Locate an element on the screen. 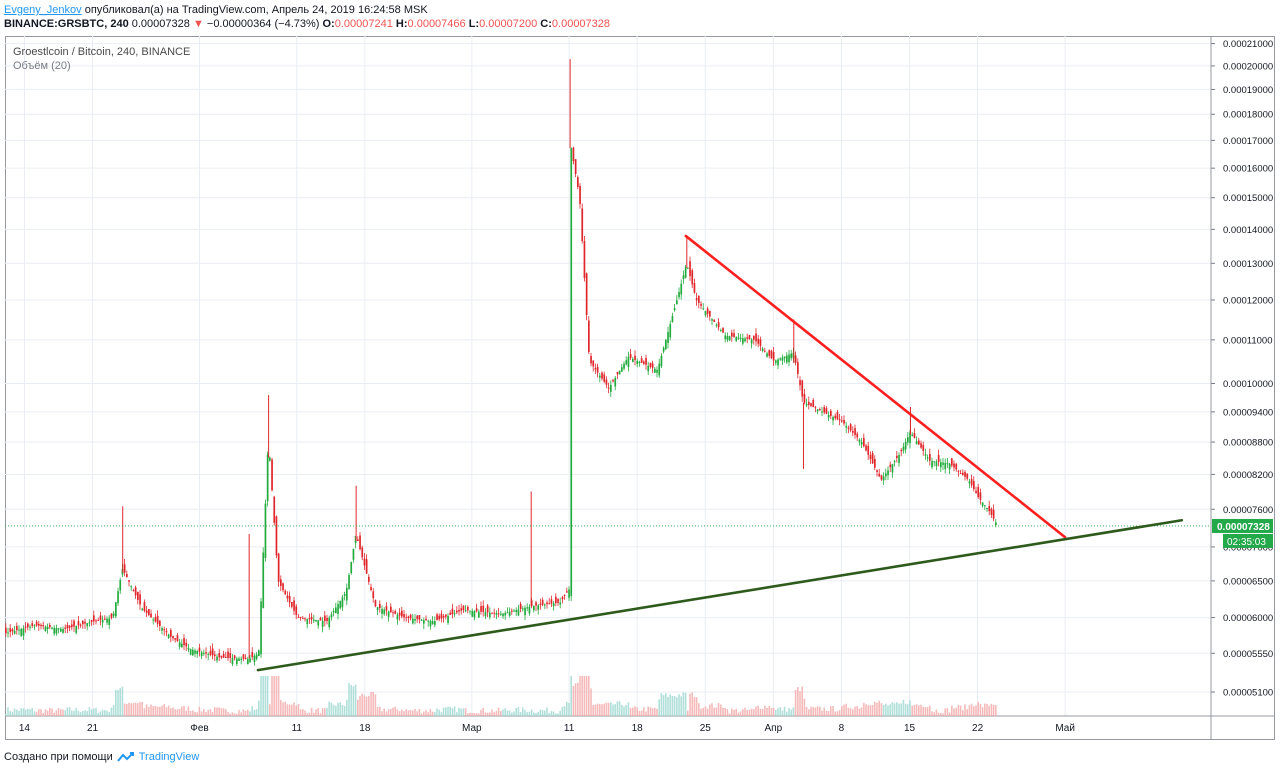  resistance-trendline is located at coordinates (875, 386).